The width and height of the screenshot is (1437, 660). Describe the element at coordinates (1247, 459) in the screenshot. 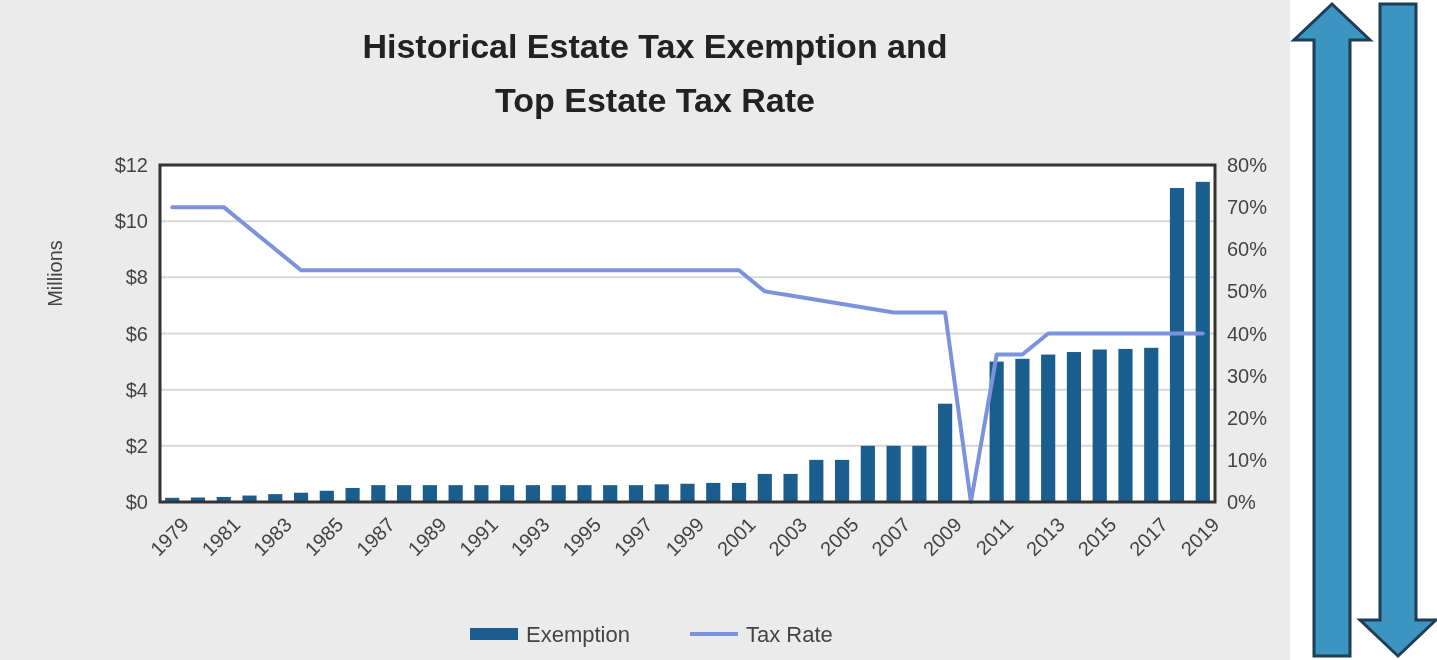

I see `y2-tick-label: 10%` at that location.